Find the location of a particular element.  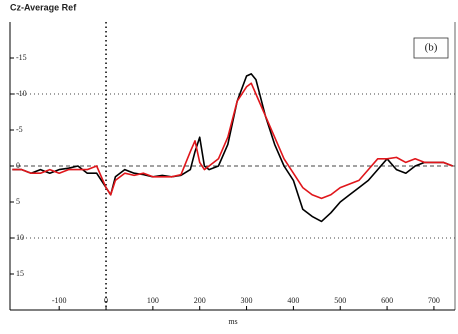

y-tick-label: -5 is located at coordinates (19, 129).